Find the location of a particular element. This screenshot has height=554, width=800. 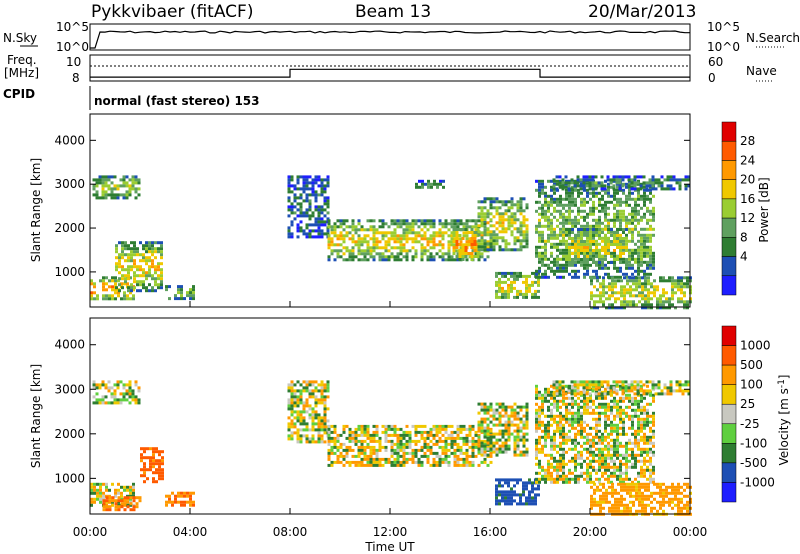

y-tick-label: 4000 is located at coordinates (69, 140).